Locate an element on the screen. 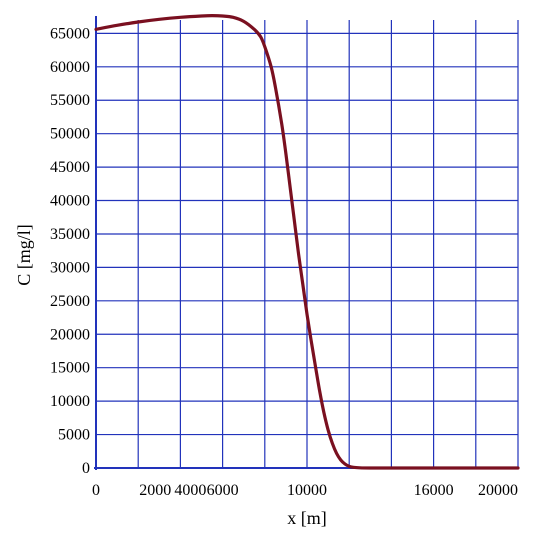  y-tick-label-5: 25000 is located at coordinates (70, 301).